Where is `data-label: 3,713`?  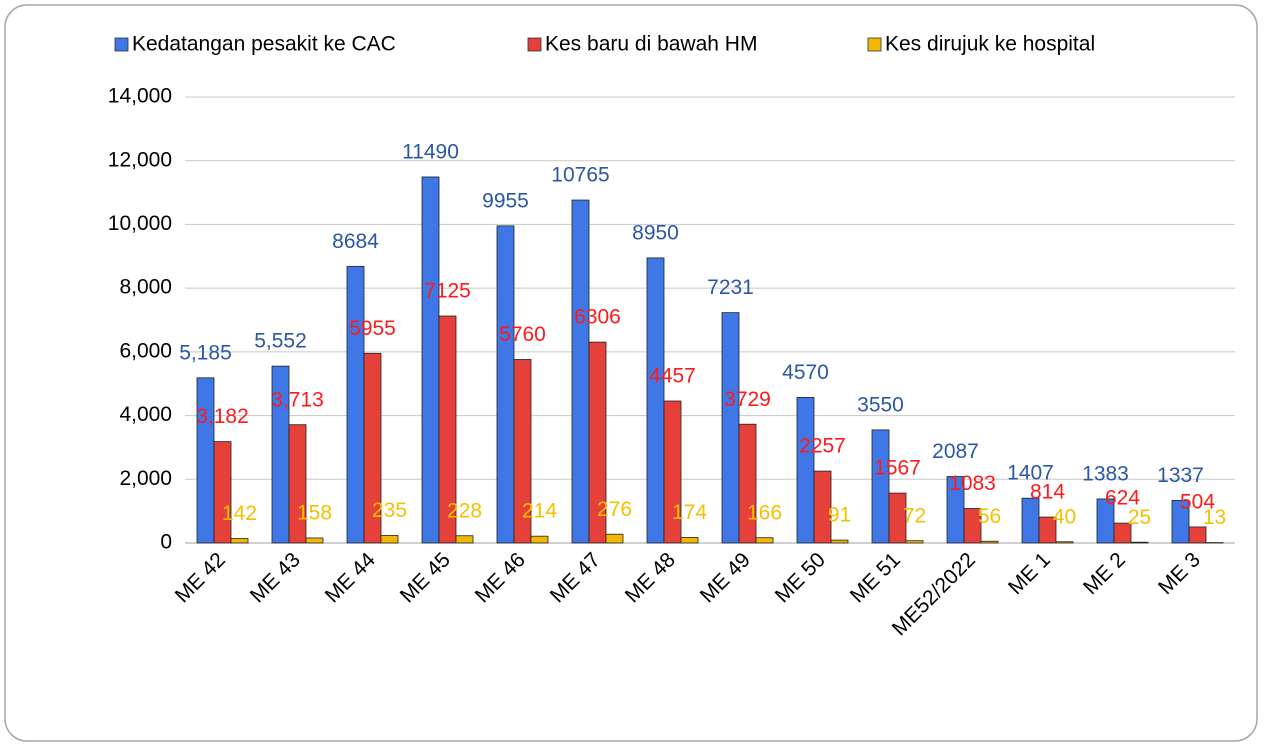
data-label: 3,713 is located at coordinates (297, 399).